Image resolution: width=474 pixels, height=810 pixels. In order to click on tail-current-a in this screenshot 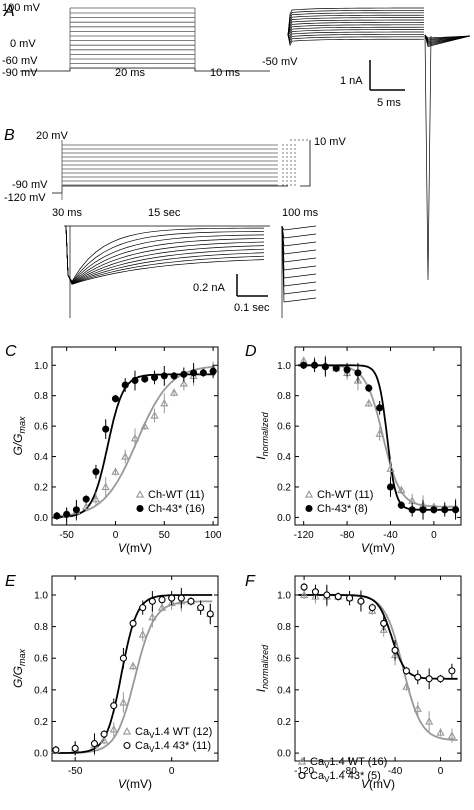, I will do `click(447, 40)`.